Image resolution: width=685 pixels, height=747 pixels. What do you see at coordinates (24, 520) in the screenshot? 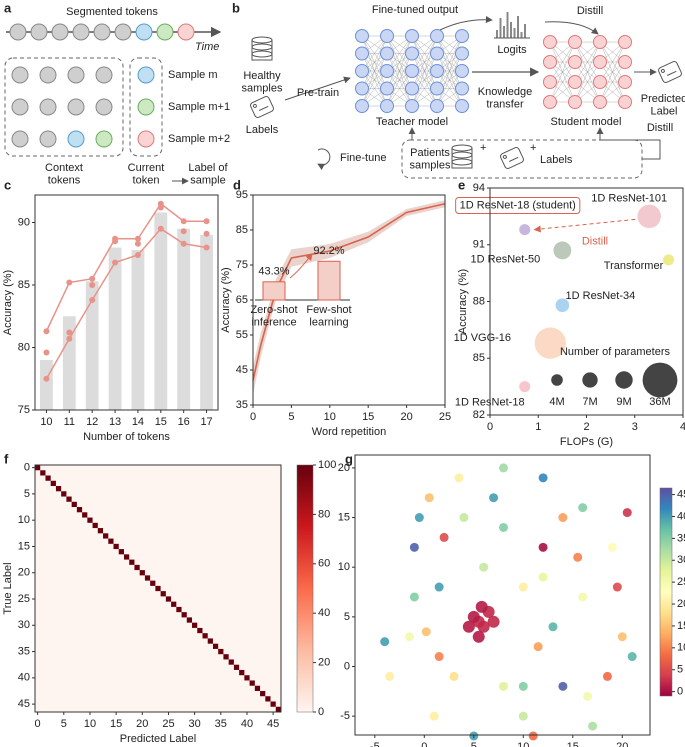
I see `y-tick-label: 10` at bounding box center [24, 520].